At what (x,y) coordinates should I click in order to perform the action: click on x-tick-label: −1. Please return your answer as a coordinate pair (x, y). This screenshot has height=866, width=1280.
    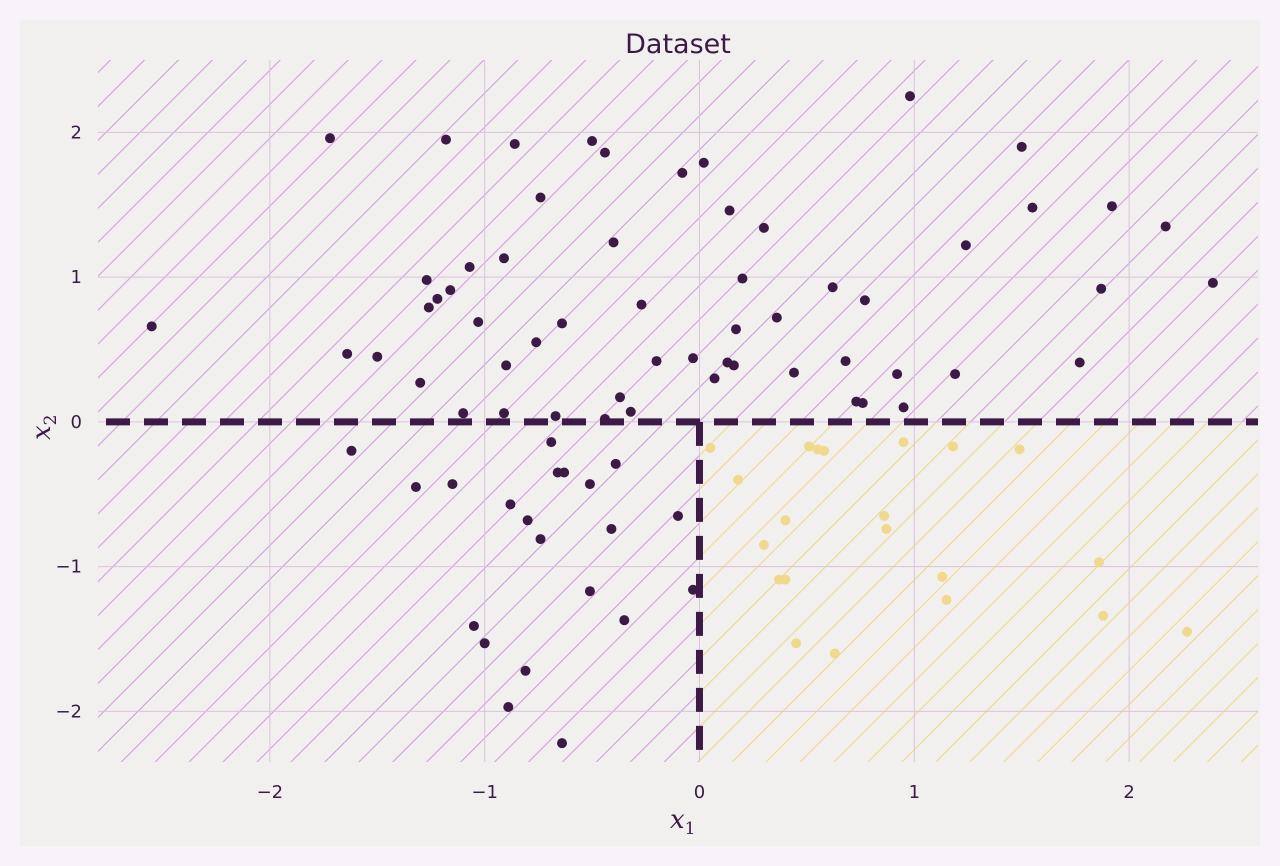
    Looking at the image, I should click on (484, 792).